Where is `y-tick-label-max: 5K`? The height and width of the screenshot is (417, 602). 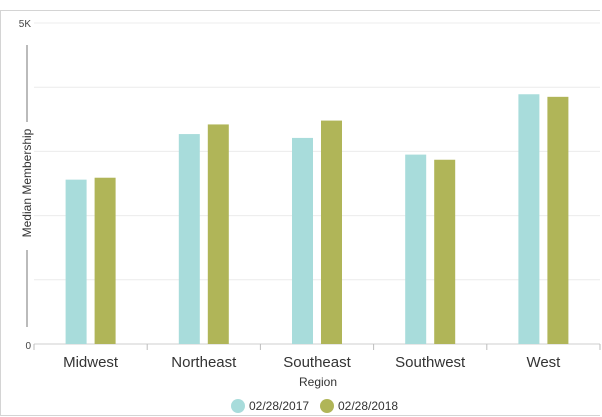 y-tick-label-max: 5K is located at coordinates (25, 24).